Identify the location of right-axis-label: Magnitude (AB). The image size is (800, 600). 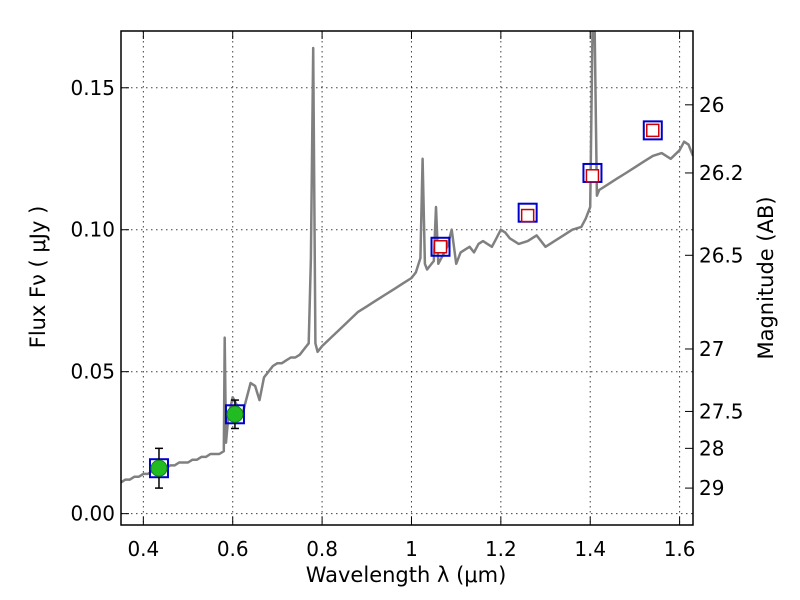
(766, 277).